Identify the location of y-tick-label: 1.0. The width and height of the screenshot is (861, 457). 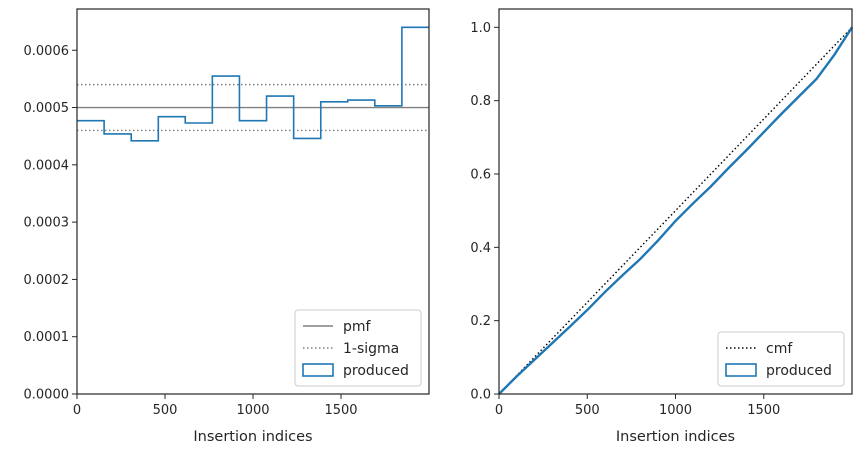
(480, 28).